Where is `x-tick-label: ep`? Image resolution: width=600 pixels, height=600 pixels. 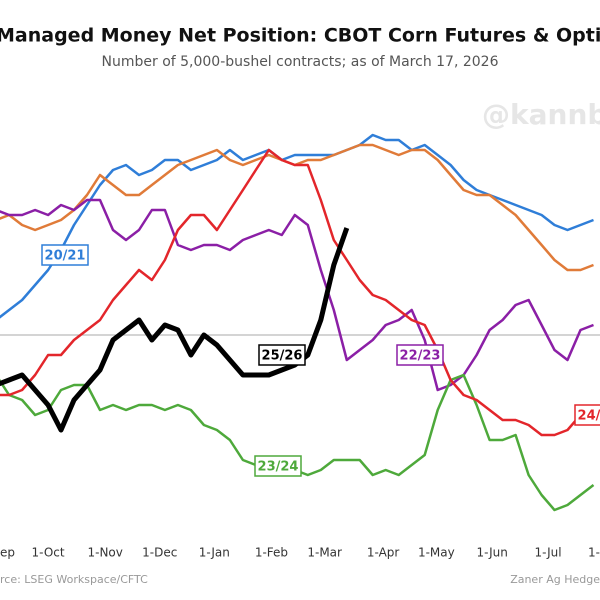
x-tick-label: ep is located at coordinates (7, 553).